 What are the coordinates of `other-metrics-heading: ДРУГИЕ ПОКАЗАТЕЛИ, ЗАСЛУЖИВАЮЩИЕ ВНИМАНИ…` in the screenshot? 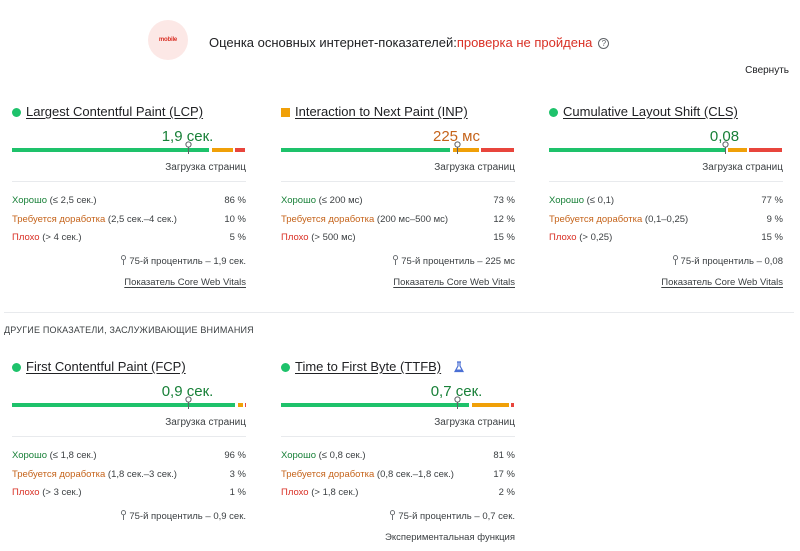 It's located at (129, 330).